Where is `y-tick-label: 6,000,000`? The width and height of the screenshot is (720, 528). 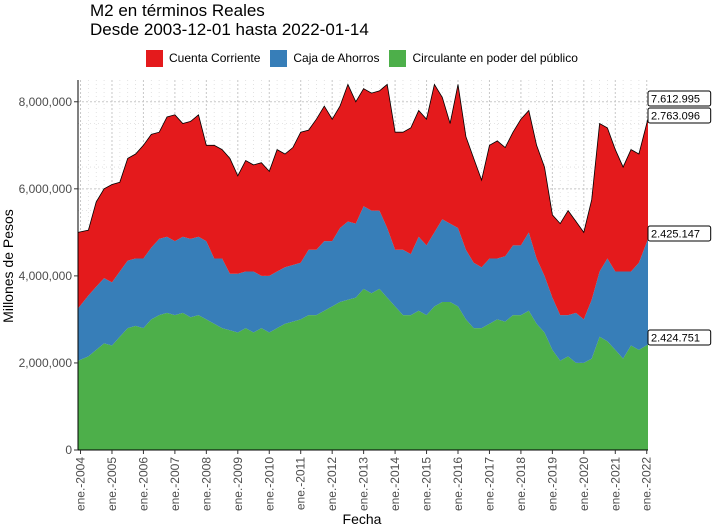 y-tick-label: 6,000,000 is located at coordinates (46, 189).